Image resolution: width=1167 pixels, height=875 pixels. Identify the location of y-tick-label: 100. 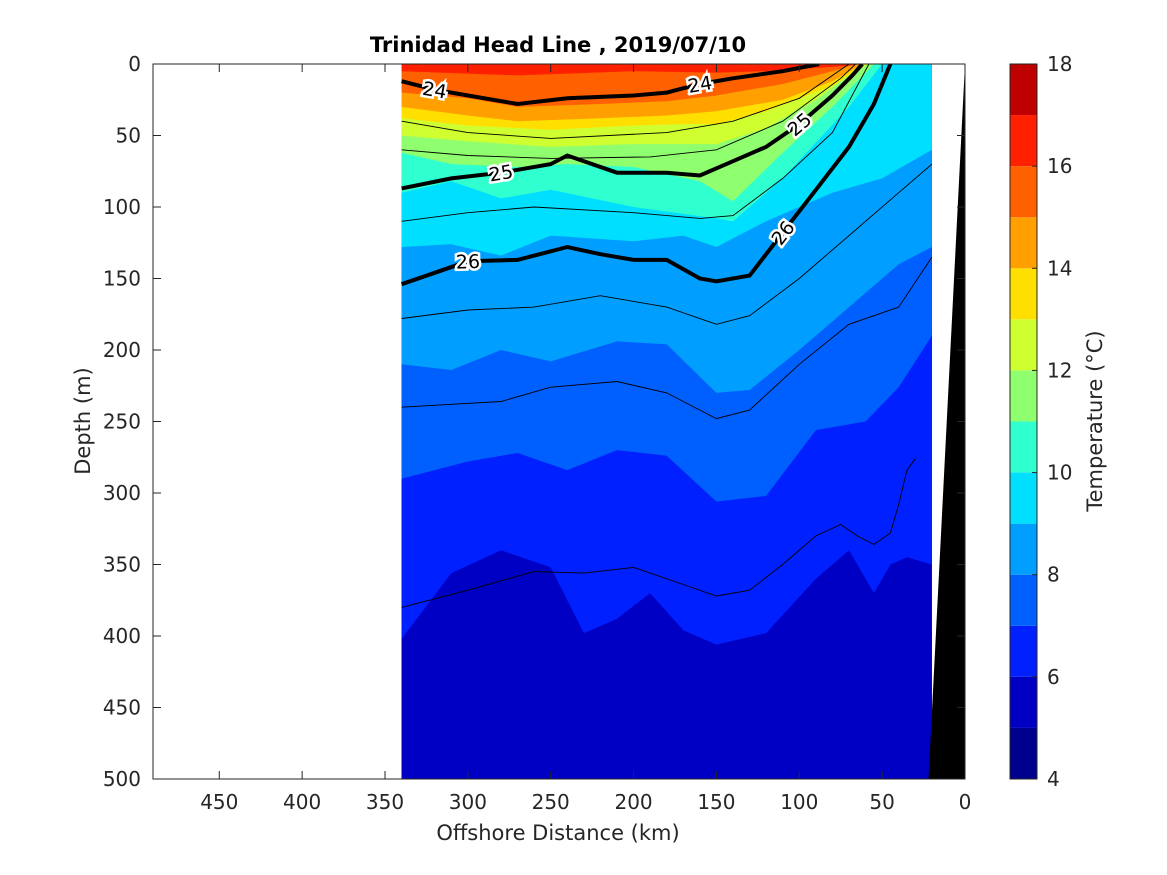
(122, 207).